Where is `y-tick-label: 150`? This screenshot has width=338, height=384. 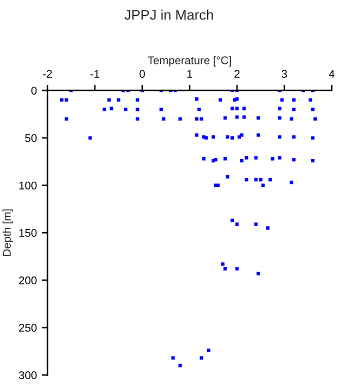
y-tick-label: 150 is located at coordinates (28, 233).